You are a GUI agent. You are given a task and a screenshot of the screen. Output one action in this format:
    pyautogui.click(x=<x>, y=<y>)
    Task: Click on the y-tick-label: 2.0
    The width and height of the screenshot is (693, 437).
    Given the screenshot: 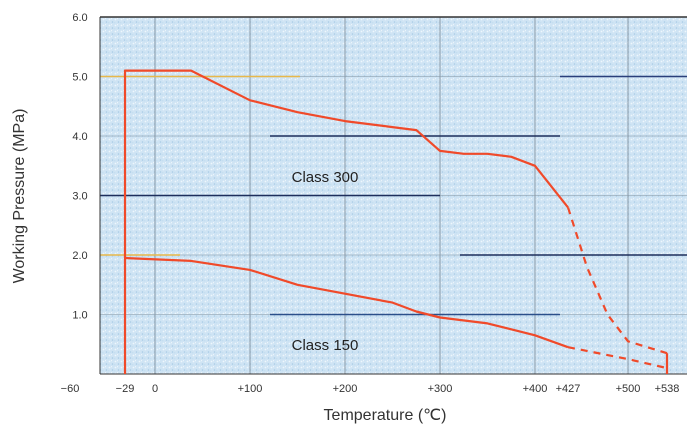 What is the action you would take?
    pyautogui.click(x=79, y=256)
    